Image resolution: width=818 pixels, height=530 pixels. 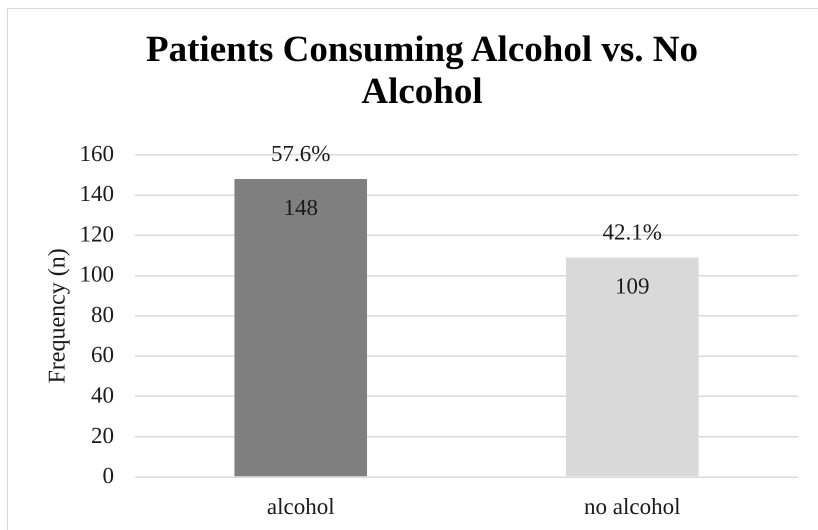 I want to click on chart-title: Patients Consuming Alcohol vs. No Alcohol, so click(x=422, y=71).